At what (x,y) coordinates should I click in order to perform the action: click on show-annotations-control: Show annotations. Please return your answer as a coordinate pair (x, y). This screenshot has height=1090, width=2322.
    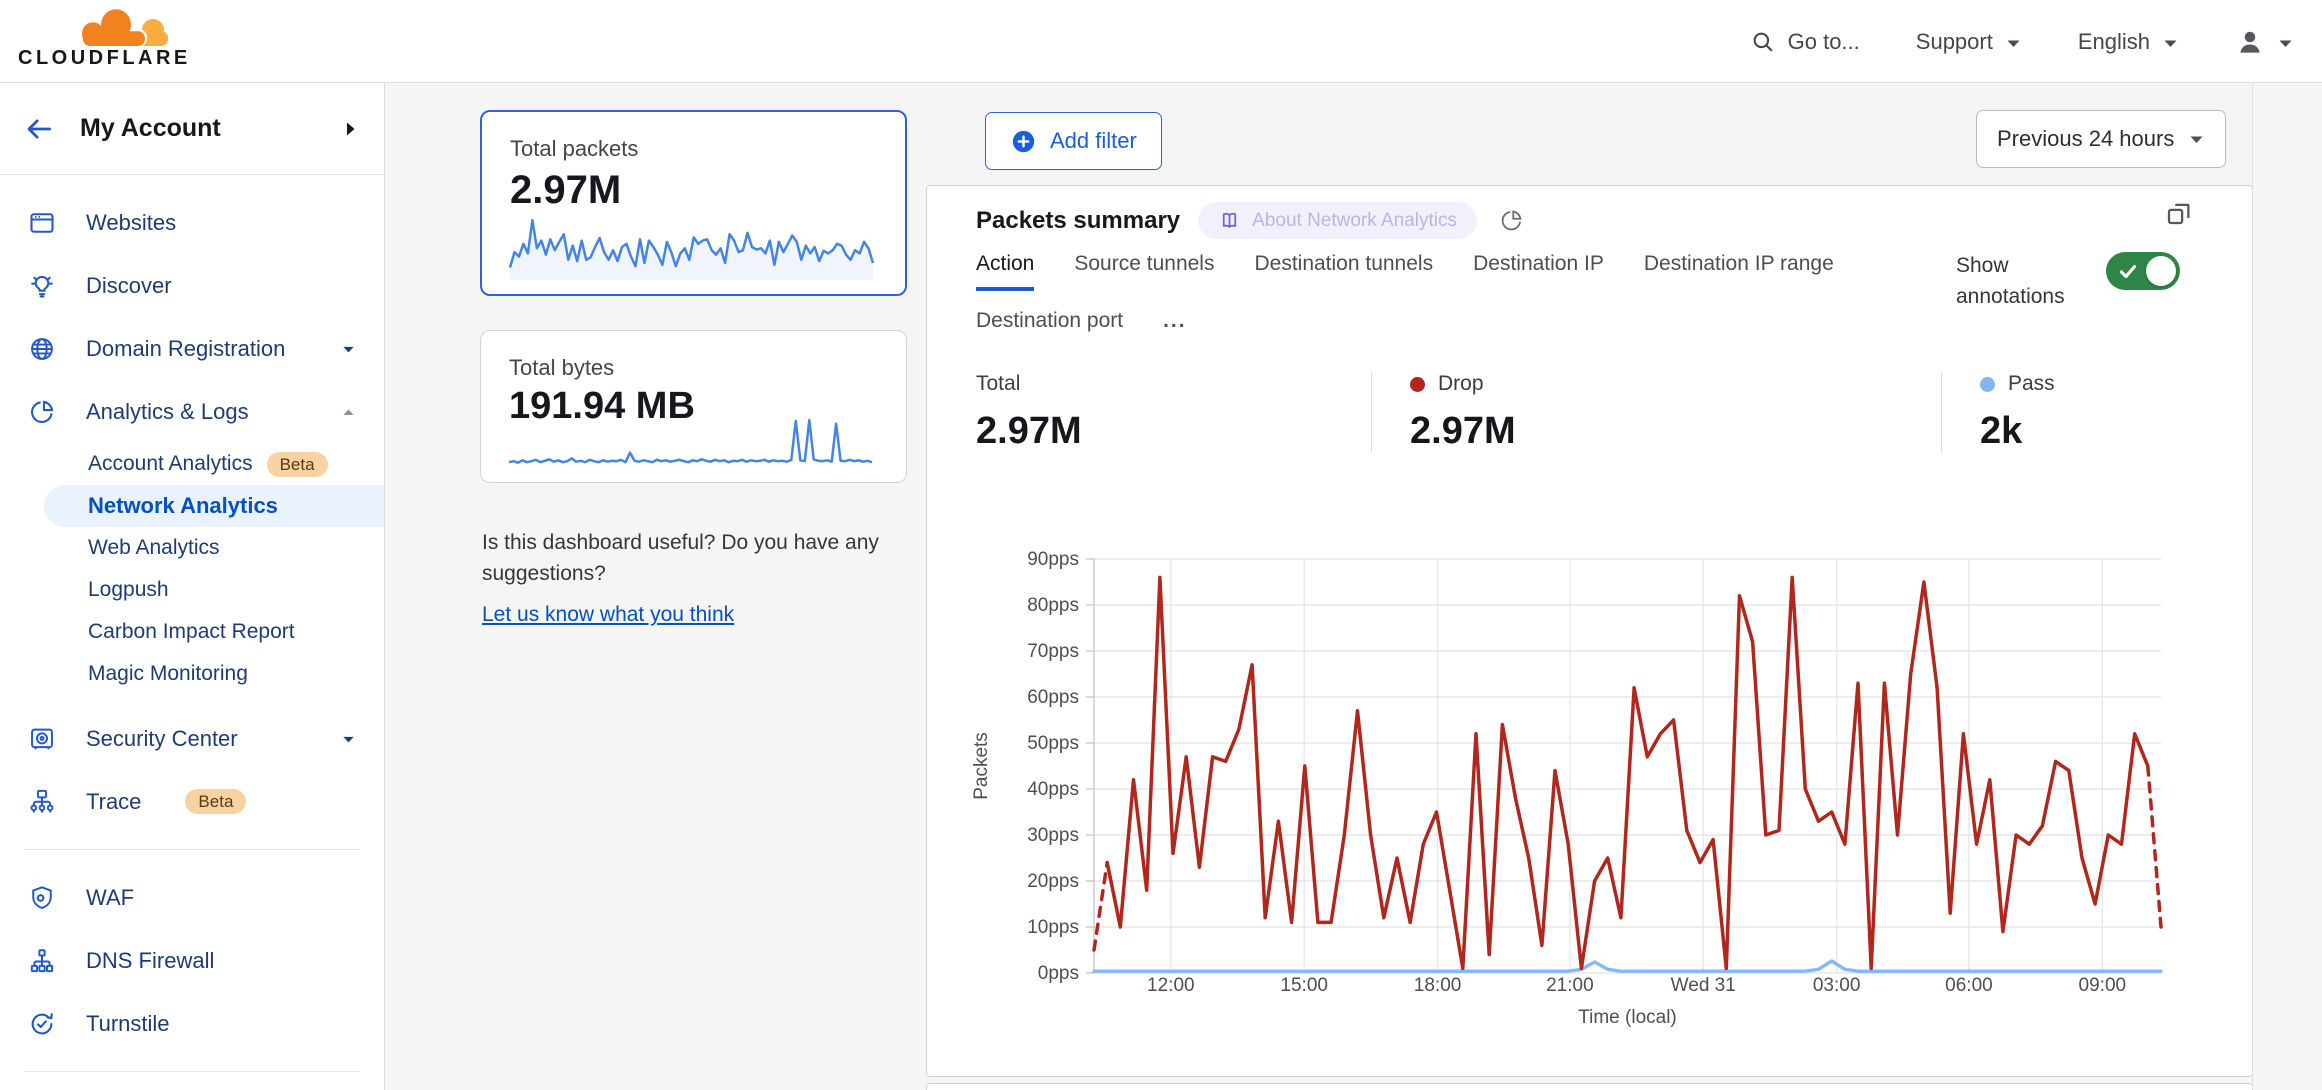
    Looking at the image, I should click on (2068, 281).